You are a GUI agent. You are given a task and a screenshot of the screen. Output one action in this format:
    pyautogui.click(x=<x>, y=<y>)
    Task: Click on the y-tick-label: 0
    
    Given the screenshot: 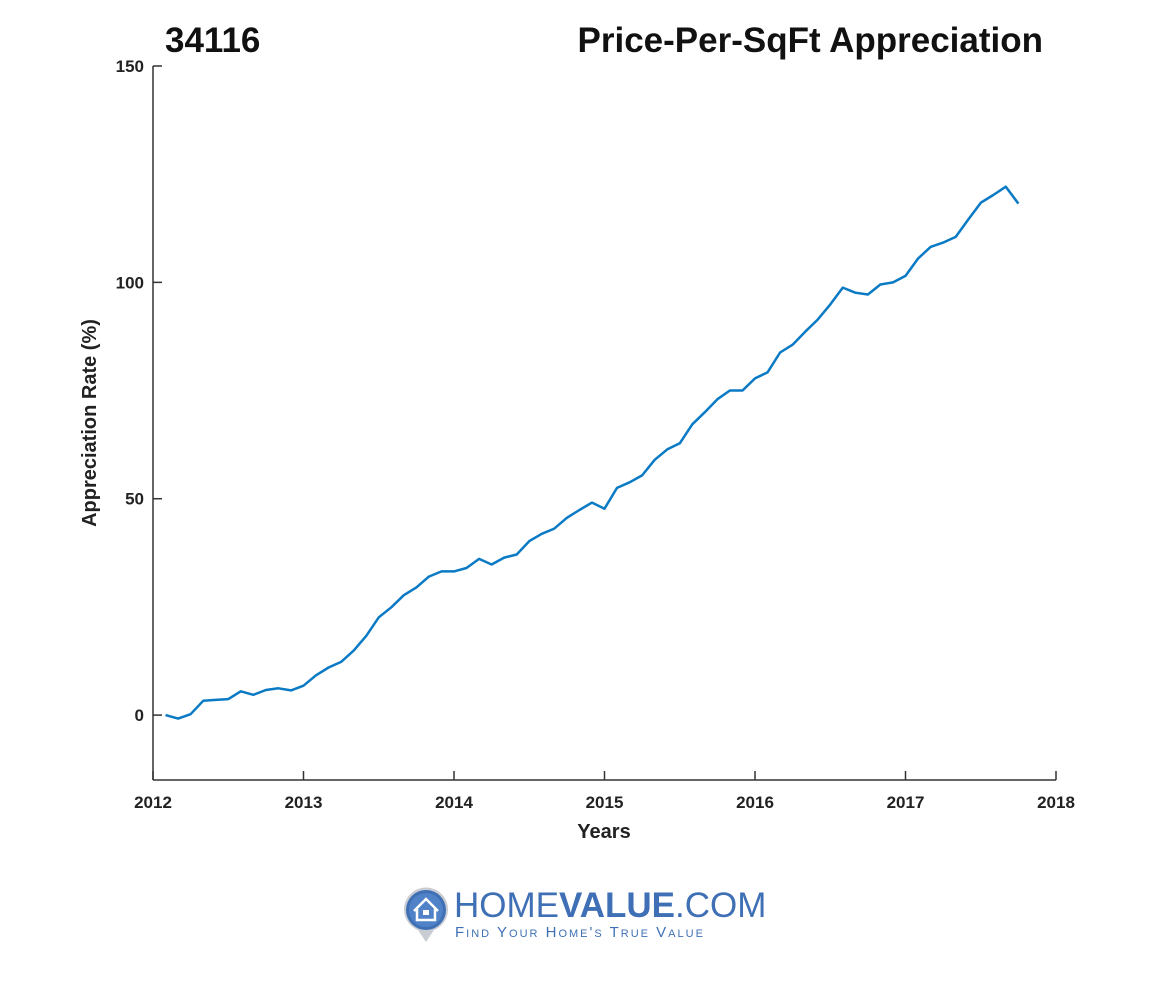 What is the action you would take?
    pyautogui.click(x=139, y=715)
    